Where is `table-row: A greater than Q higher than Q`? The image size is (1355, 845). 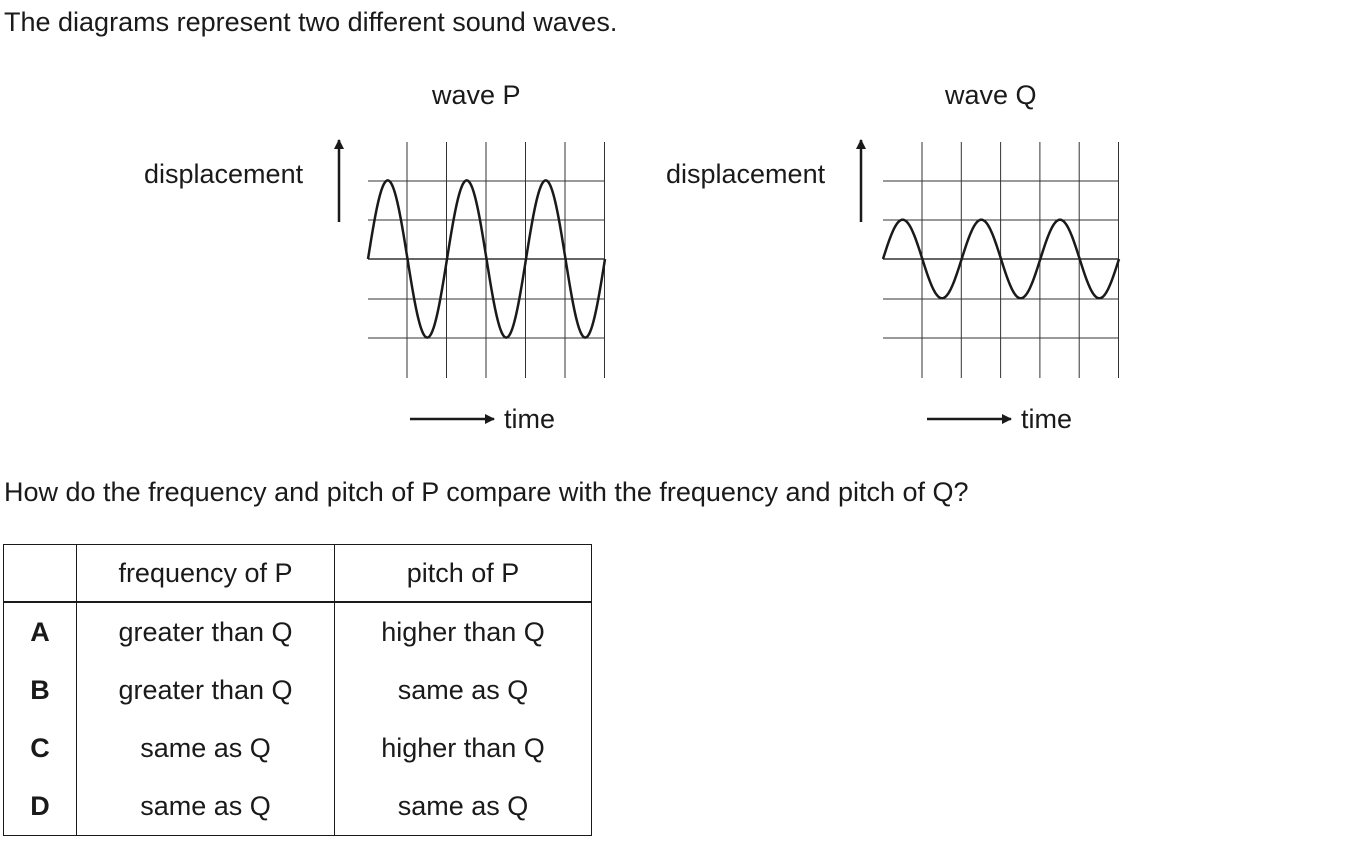 table-row: A greater than Q higher than Q is located at coordinates (297, 631).